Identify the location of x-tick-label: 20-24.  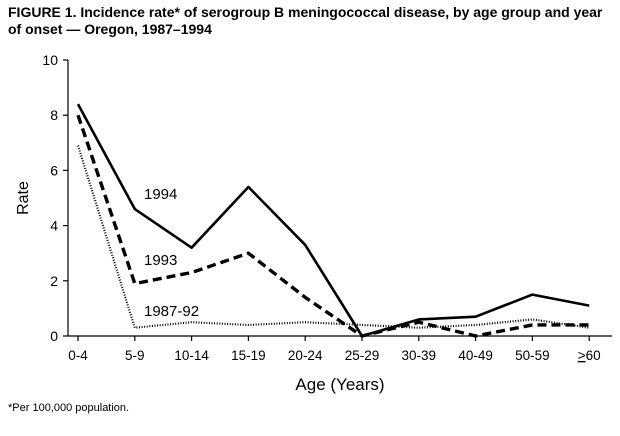
(305, 355).